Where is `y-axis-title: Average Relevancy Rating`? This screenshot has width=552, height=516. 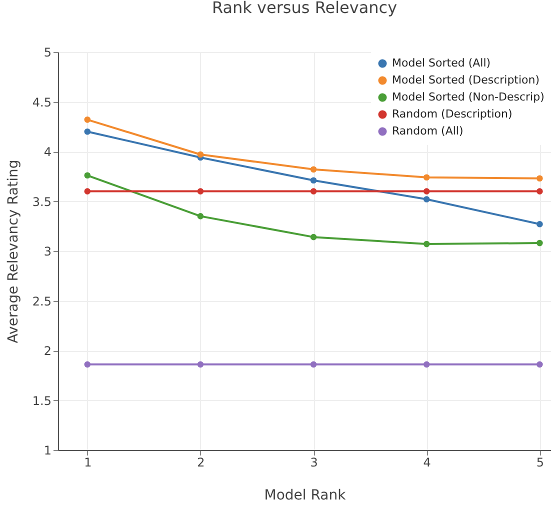
y-axis-title: Average Relevancy Rating is located at coordinates (13, 252).